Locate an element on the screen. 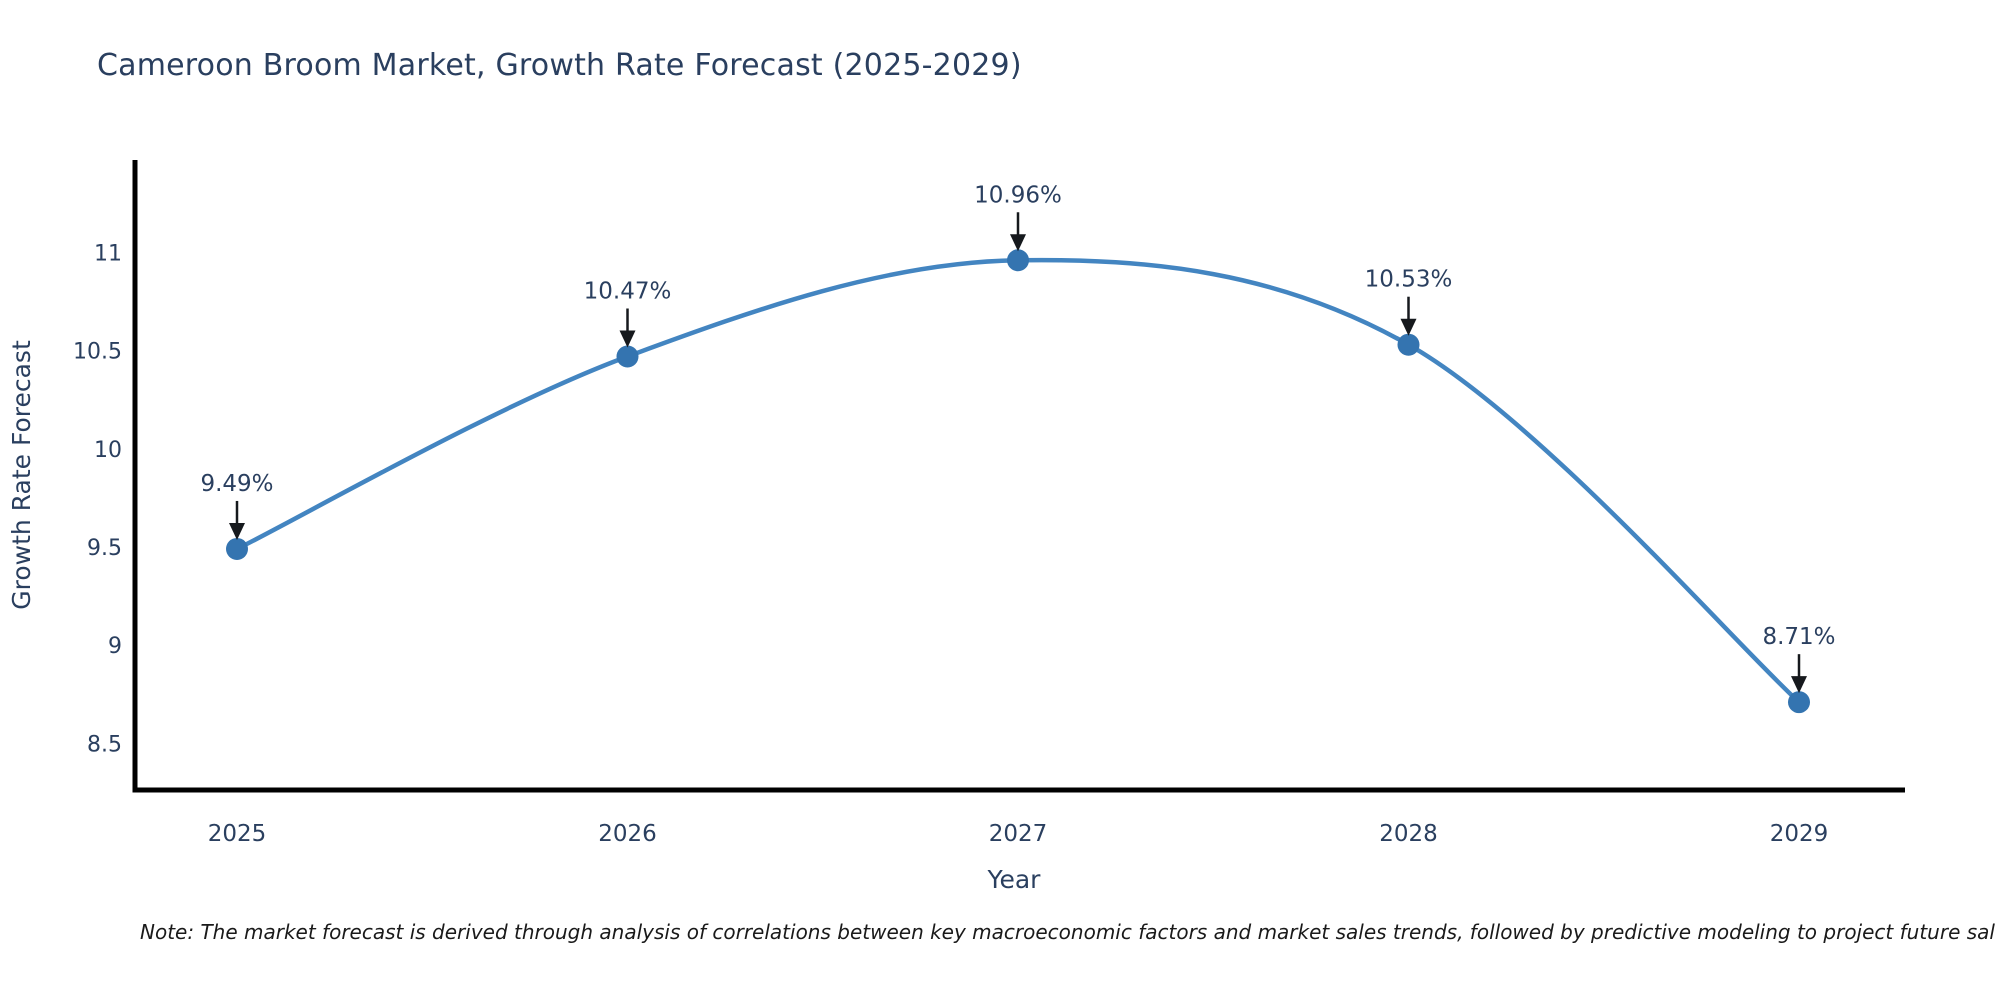 The height and width of the screenshot is (1000, 2000). x-tick-label: 2029 is located at coordinates (1799, 834).